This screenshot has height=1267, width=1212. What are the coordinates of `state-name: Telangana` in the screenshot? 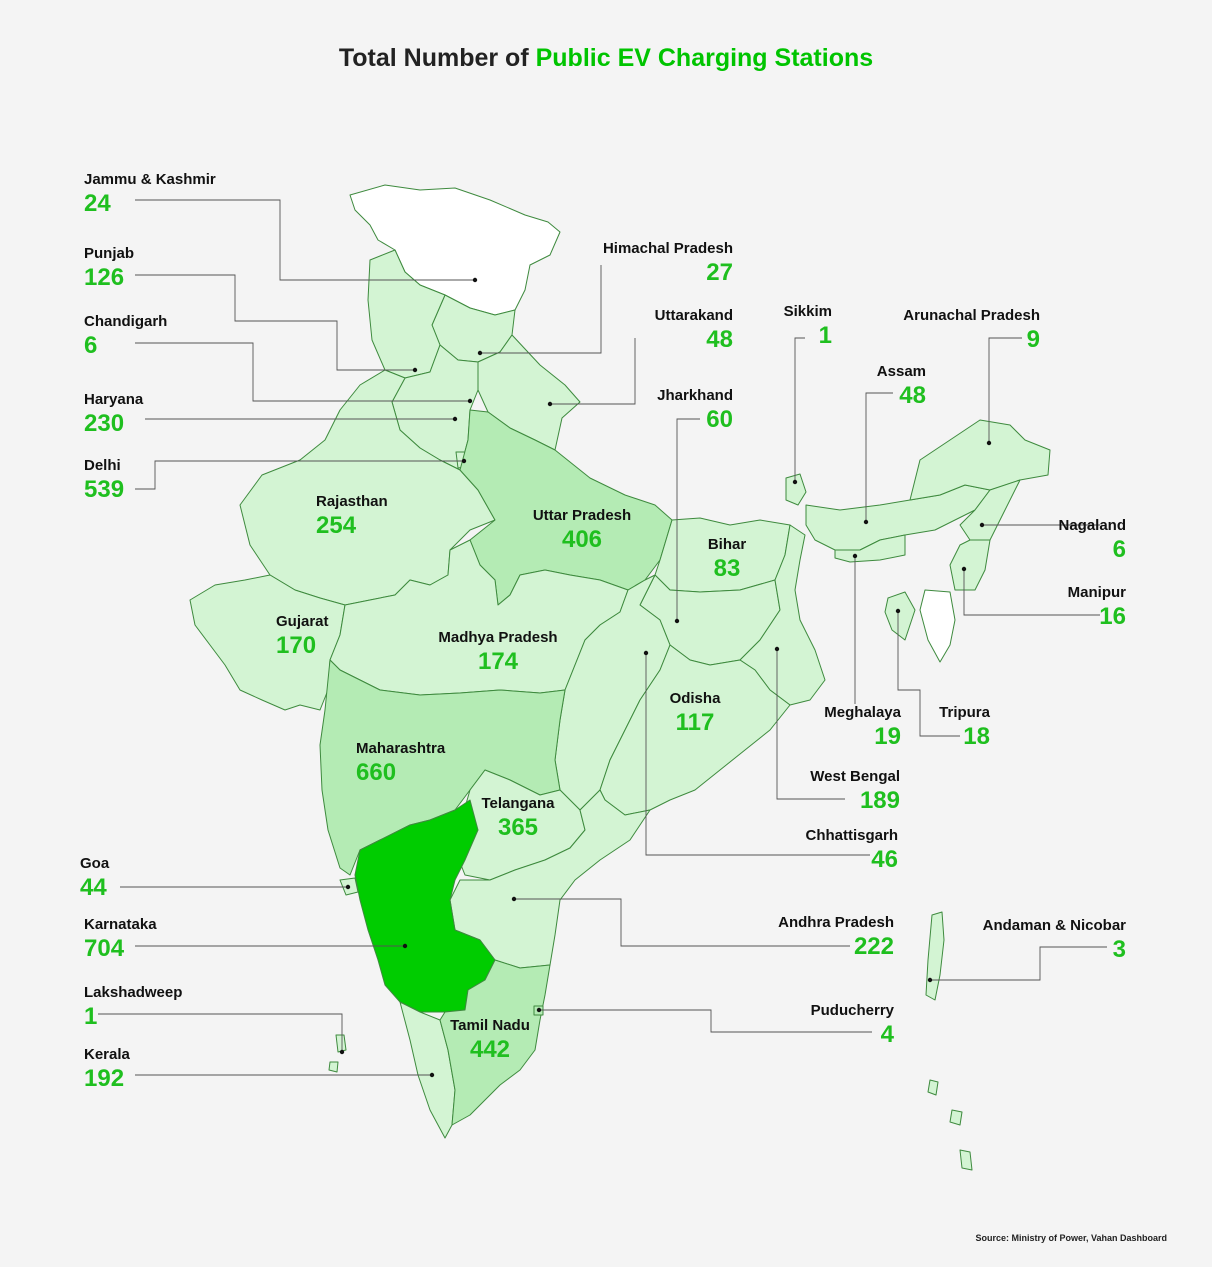 It's located at (518, 803).